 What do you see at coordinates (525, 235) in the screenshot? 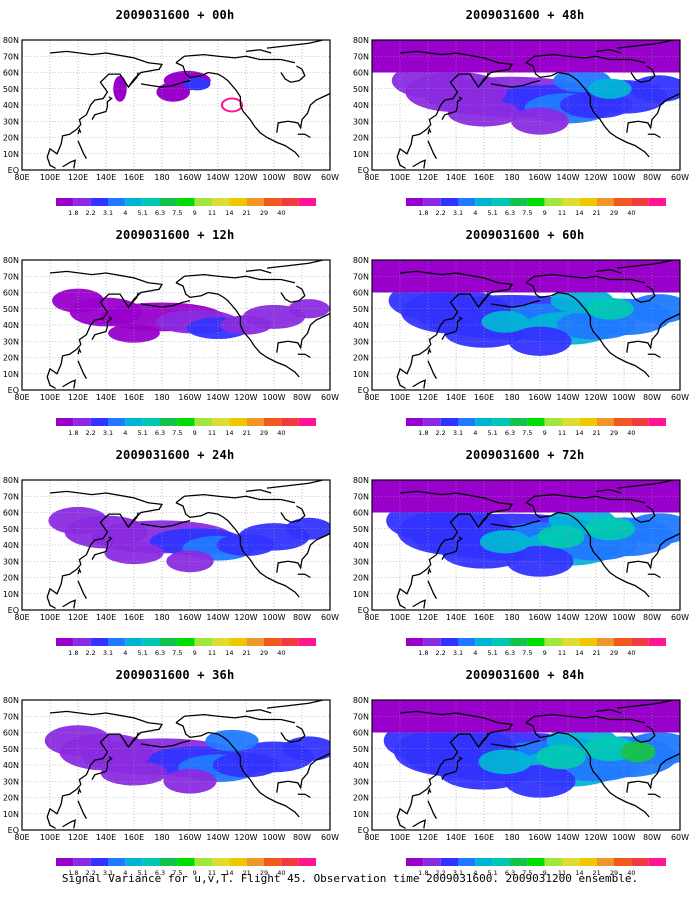
I see `panel-title: 2009031600 + 60h` at bounding box center [525, 235].